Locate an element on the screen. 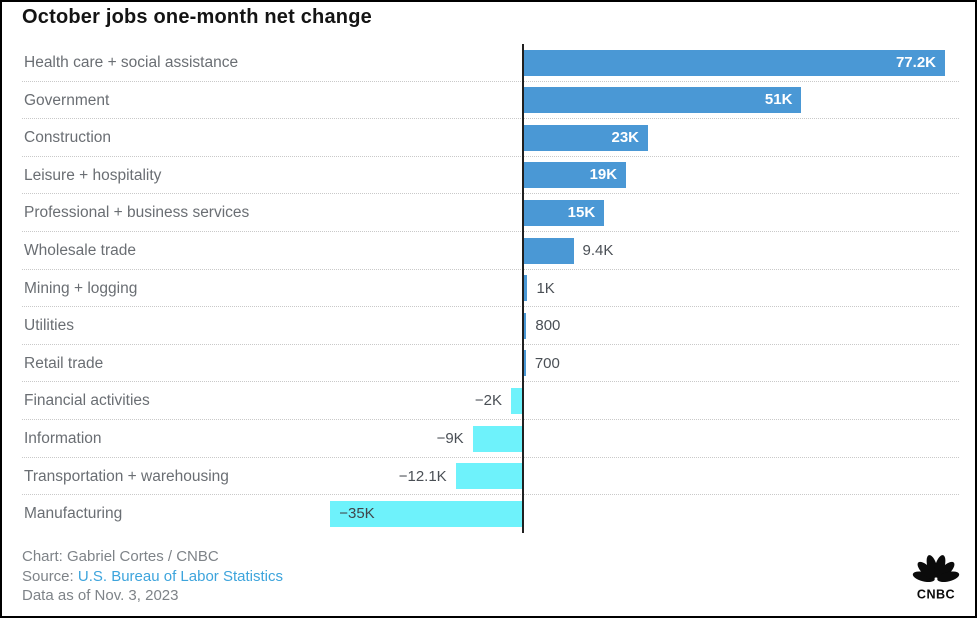  category-label: Construction is located at coordinates (68, 138).